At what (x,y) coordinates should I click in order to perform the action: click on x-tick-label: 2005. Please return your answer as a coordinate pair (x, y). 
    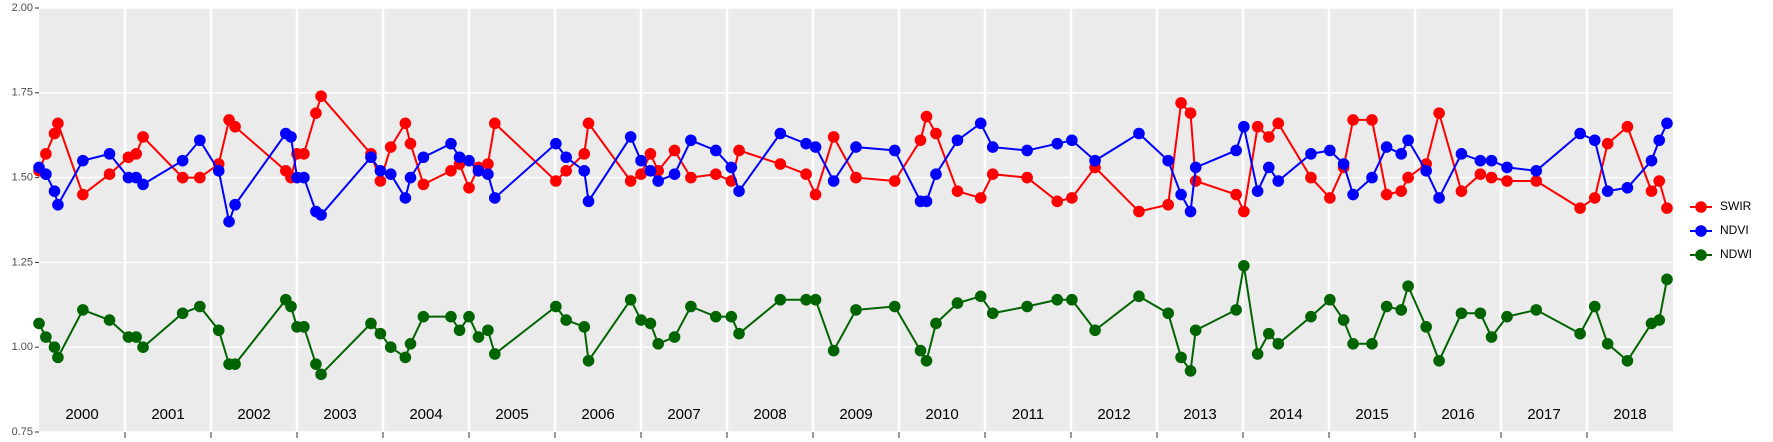
    Looking at the image, I should click on (511, 414).